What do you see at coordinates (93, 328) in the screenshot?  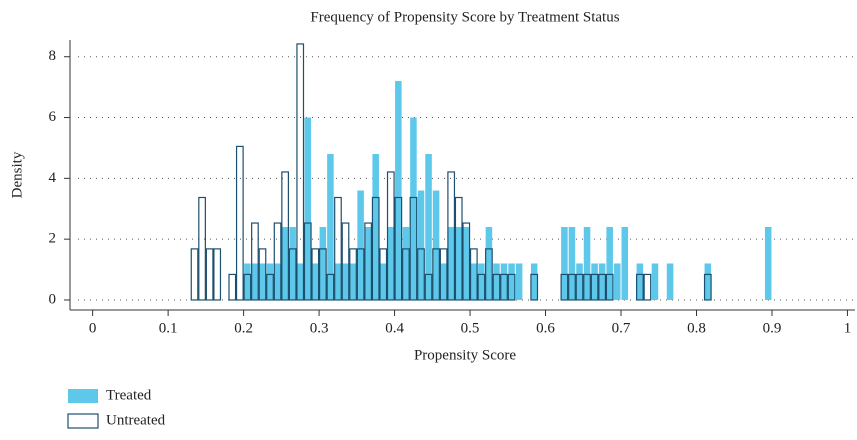 I see `x-tick-label: 0` at bounding box center [93, 328].